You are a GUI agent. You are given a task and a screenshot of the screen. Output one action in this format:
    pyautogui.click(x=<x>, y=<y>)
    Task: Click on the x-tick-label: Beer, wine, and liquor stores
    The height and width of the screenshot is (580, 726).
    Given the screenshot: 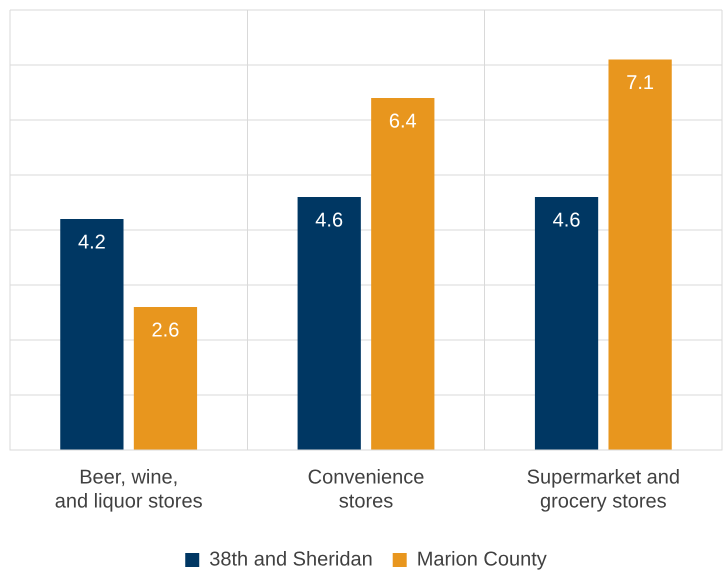 What is the action you would take?
    pyautogui.click(x=128, y=489)
    